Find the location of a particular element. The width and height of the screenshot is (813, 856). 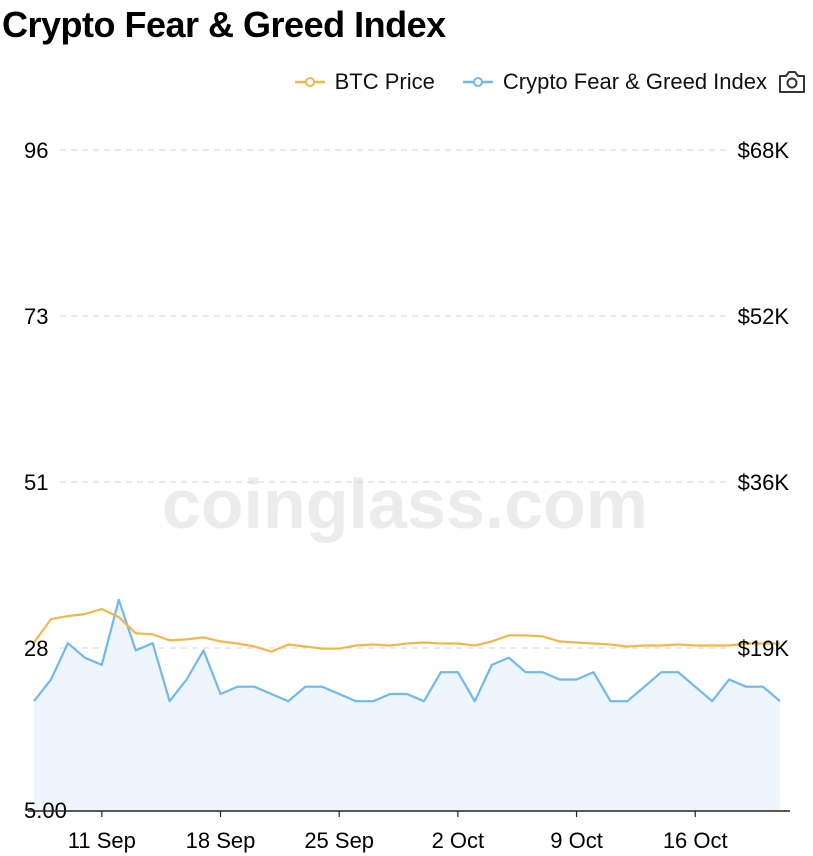

chart-legend: BTC Price Crypto Fear & Greed Index is located at coordinates (537, 82).